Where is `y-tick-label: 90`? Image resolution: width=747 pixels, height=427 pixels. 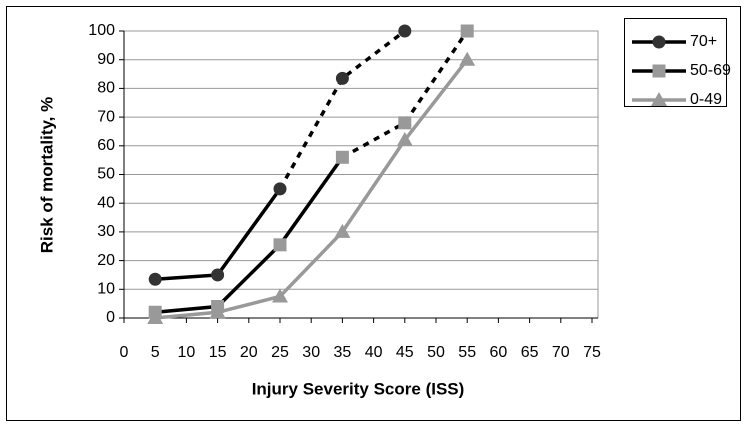 y-tick-label: 90 is located at coordinates (106, 59).